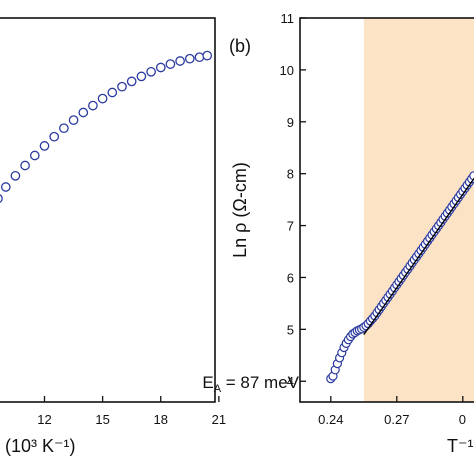  What do you see at coordinates (462, 419) in the screenshot?
I see `x-tick-label: 0` at bounding box center [462, 419].